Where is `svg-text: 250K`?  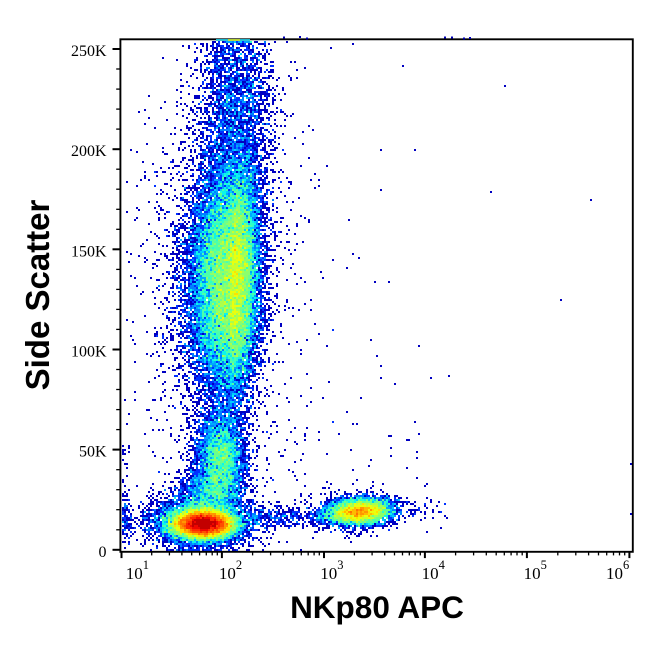
svg-text: 250K is located at coordinates (89, 51).